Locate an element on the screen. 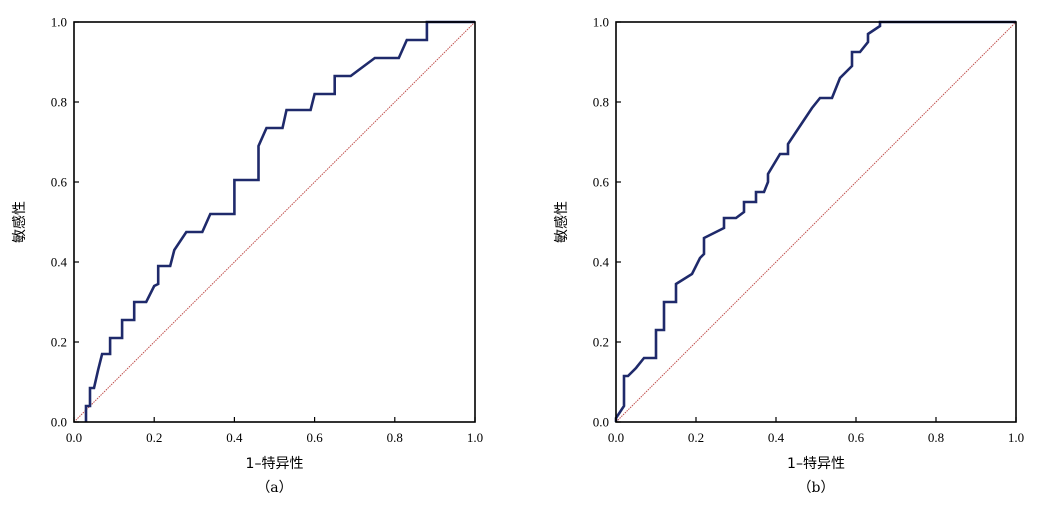 The image size is (1041, 510). panel-caption: （a） is located at coordinates (274, 488).